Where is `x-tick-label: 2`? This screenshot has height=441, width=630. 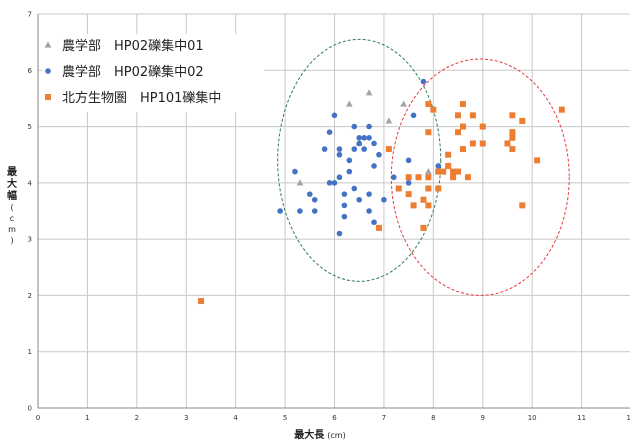 x-tick-label: 2 is located at coordinates (137, 418).